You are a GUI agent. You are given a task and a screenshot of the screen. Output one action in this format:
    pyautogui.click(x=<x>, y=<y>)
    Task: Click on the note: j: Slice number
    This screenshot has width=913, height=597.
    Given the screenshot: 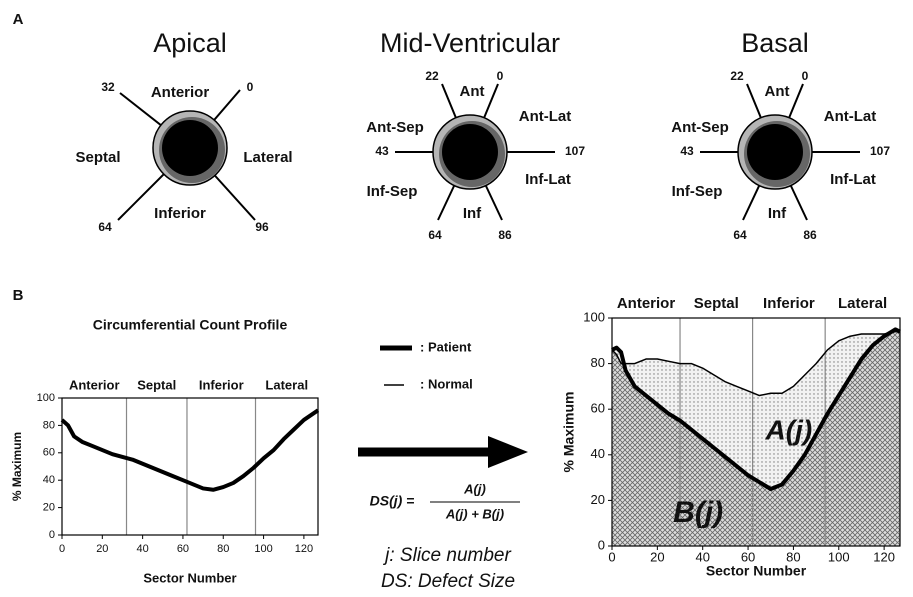 What is the action you would take?
    pyautogui.click(x=446, y=555)
    